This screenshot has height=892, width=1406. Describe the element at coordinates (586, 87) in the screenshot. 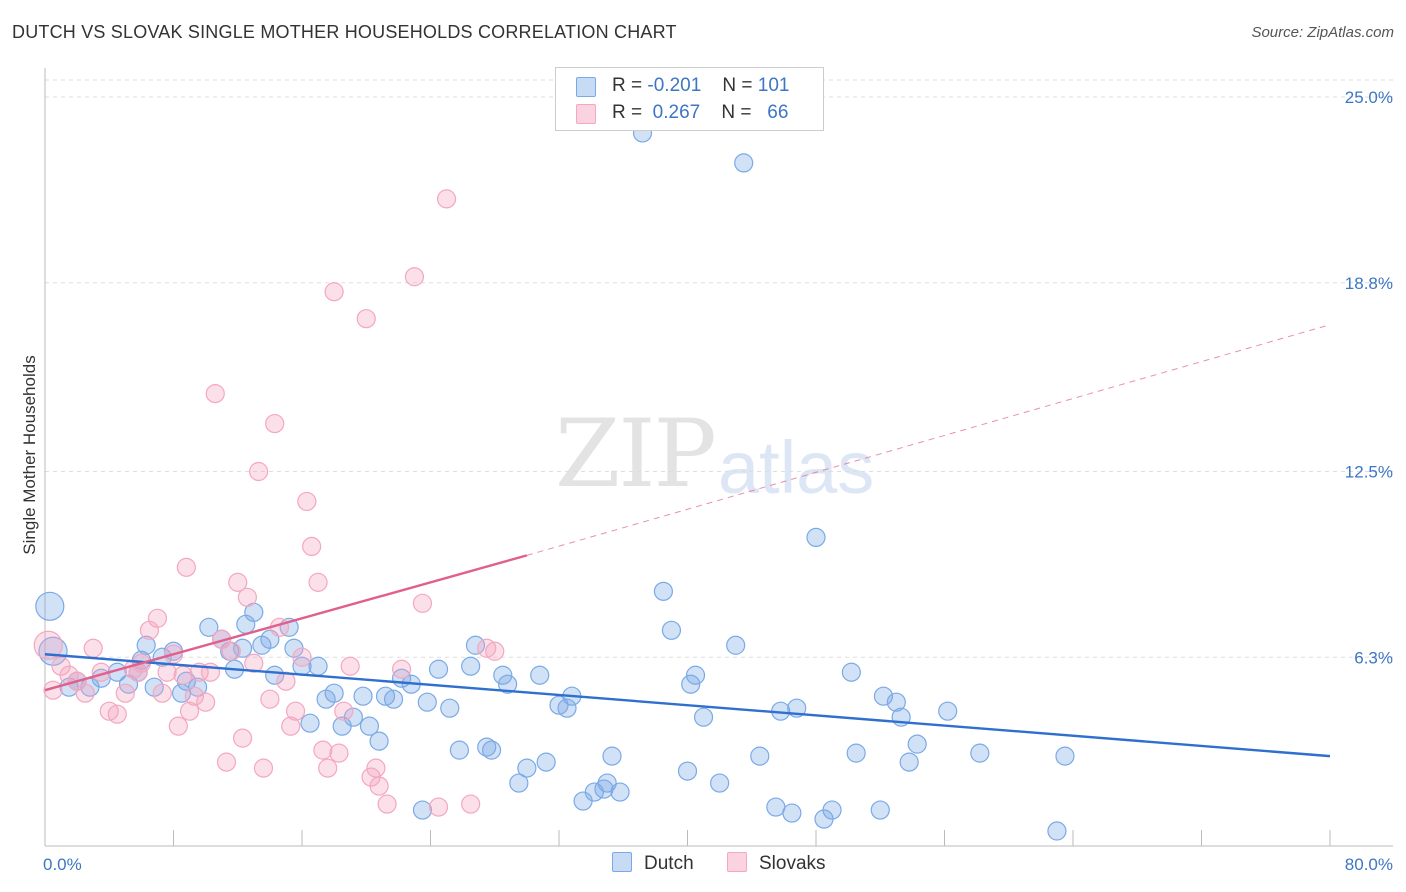

I see `dutch-swatch` at that location.